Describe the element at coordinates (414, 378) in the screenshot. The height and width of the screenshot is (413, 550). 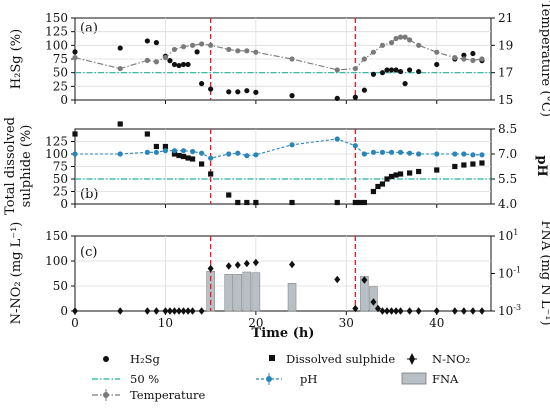
I see `legend-fna-marker` at that location.